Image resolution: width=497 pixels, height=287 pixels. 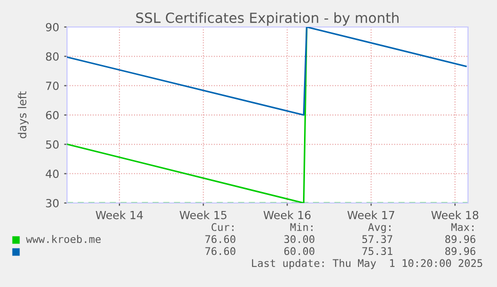 I want to click on text: 57.37, so click(x=377, y=239).